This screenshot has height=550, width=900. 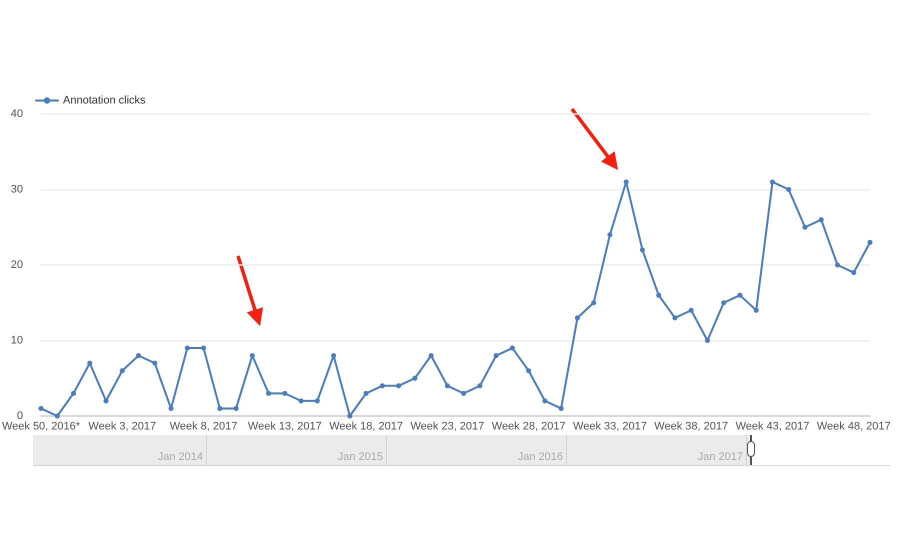 What do you see at coordinates (122, 426) in the screenshot?
I see `x-tick-label: Week 3, 2017` at bounding box center [122, 426].